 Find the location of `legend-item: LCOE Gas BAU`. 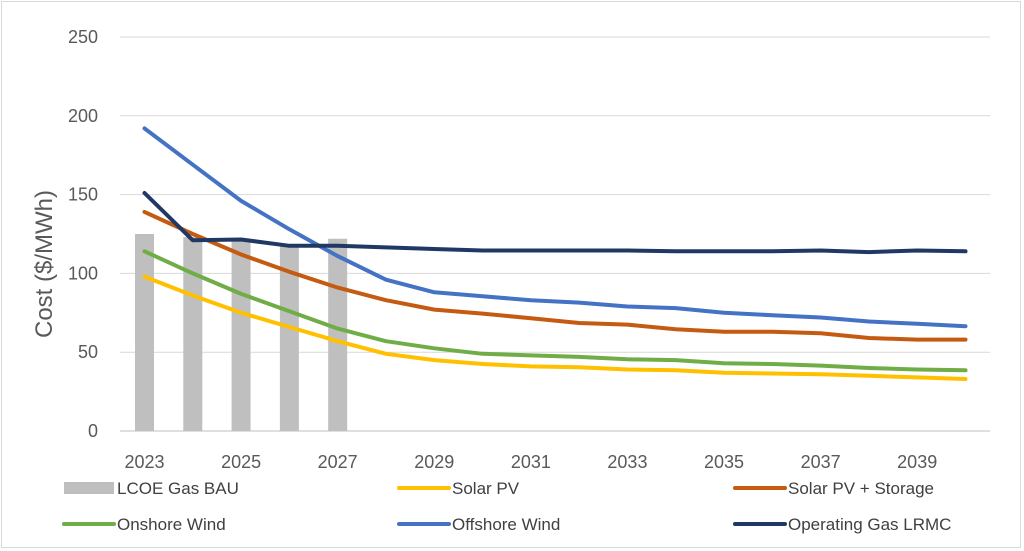

legend-item: LCOE Gas BAU is located at coordinates (151, 488).